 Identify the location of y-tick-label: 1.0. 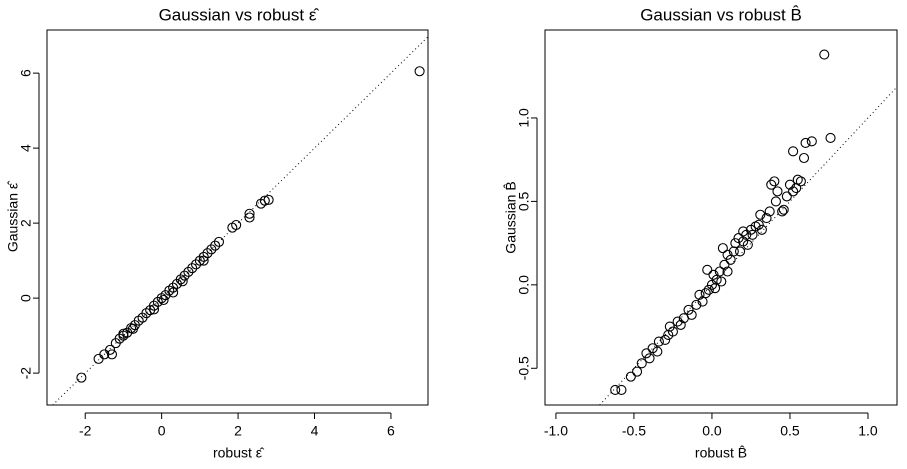
(524, 118).